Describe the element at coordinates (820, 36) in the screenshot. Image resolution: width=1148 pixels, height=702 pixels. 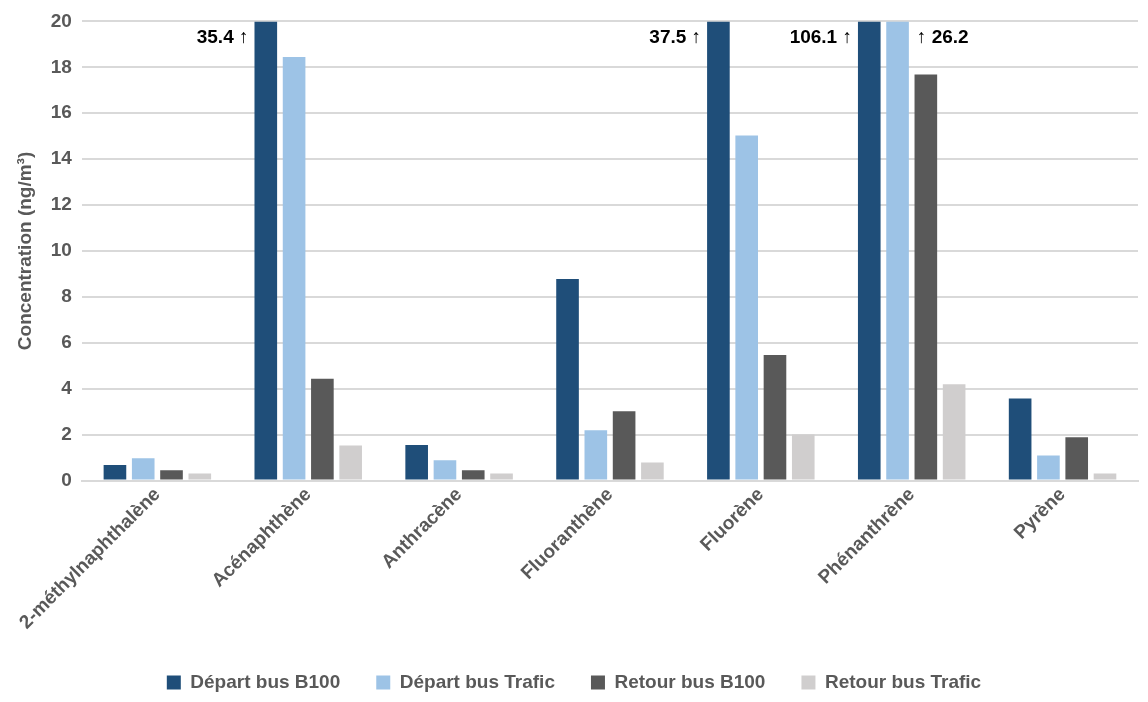
I see `annotation: 106.1 ↑` at that location.